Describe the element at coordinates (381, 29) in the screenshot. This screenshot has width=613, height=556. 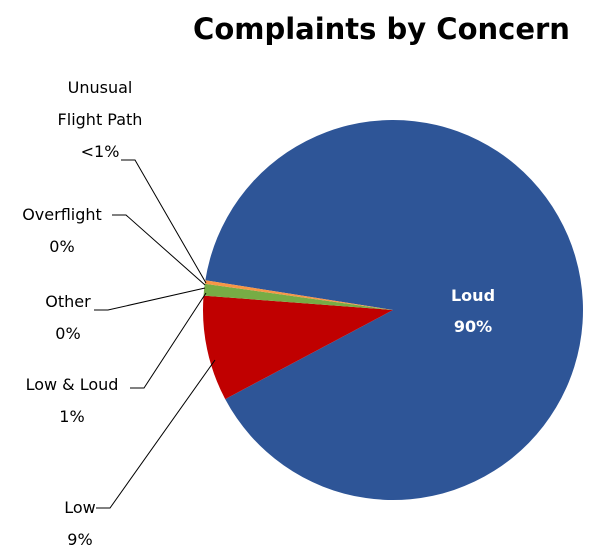
I see `chart-title: Complaints by Concern` at that location.